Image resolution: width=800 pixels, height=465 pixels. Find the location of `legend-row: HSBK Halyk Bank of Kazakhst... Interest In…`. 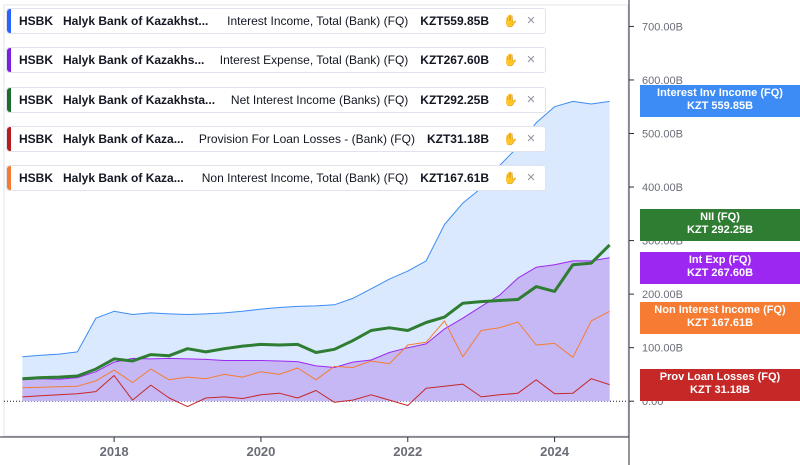

legend-row: HSBK Halyk Bank of Kazakhst... Interest In… is located at coordinates (276, 21).